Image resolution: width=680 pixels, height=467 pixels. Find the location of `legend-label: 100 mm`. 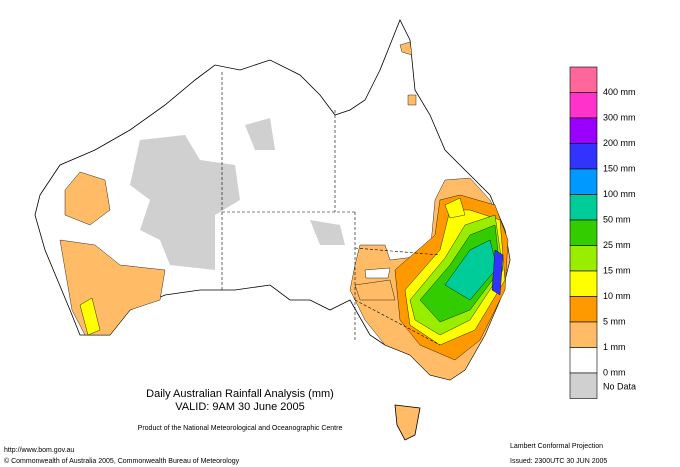

legend-label: 100 mm is located at coordinates (619, 194).